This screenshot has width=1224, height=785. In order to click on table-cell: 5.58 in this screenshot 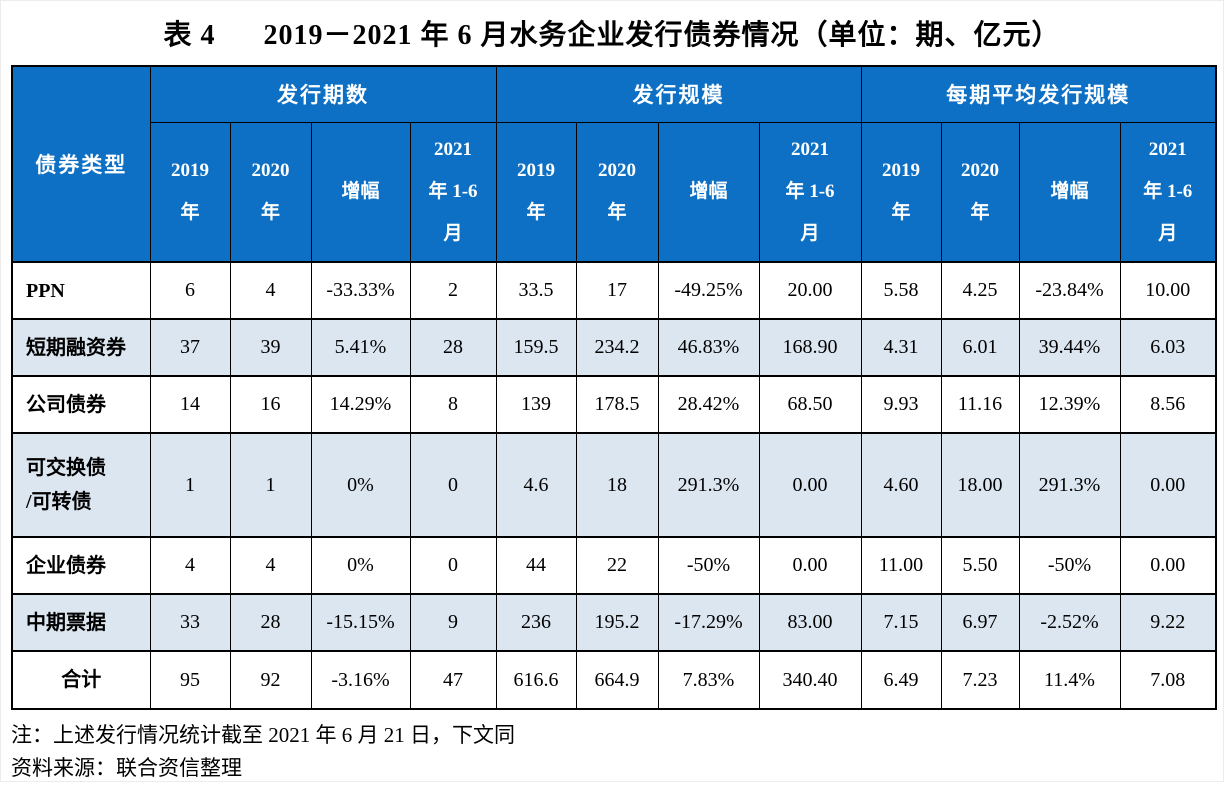, I will do `click(901, 290)`.